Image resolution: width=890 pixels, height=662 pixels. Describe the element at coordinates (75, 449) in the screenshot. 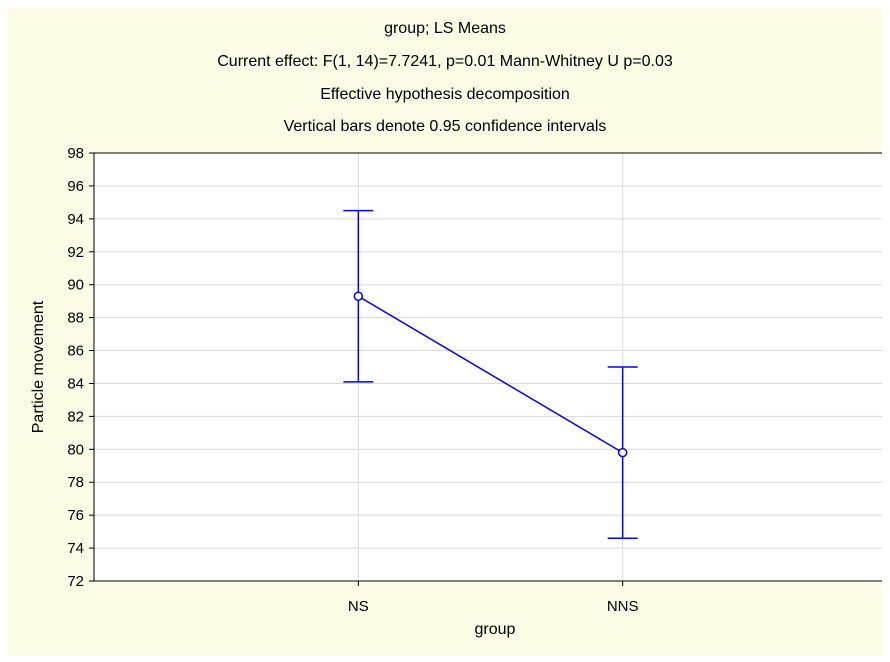

I see `y-tick-label: 80` at that location.